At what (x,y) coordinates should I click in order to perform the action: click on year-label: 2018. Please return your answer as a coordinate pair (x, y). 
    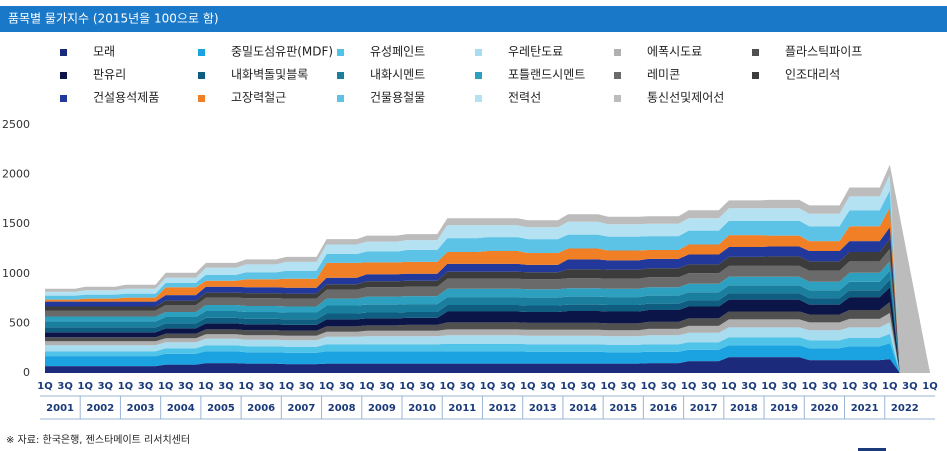
    Looking at the image, I should click on (744, 408).